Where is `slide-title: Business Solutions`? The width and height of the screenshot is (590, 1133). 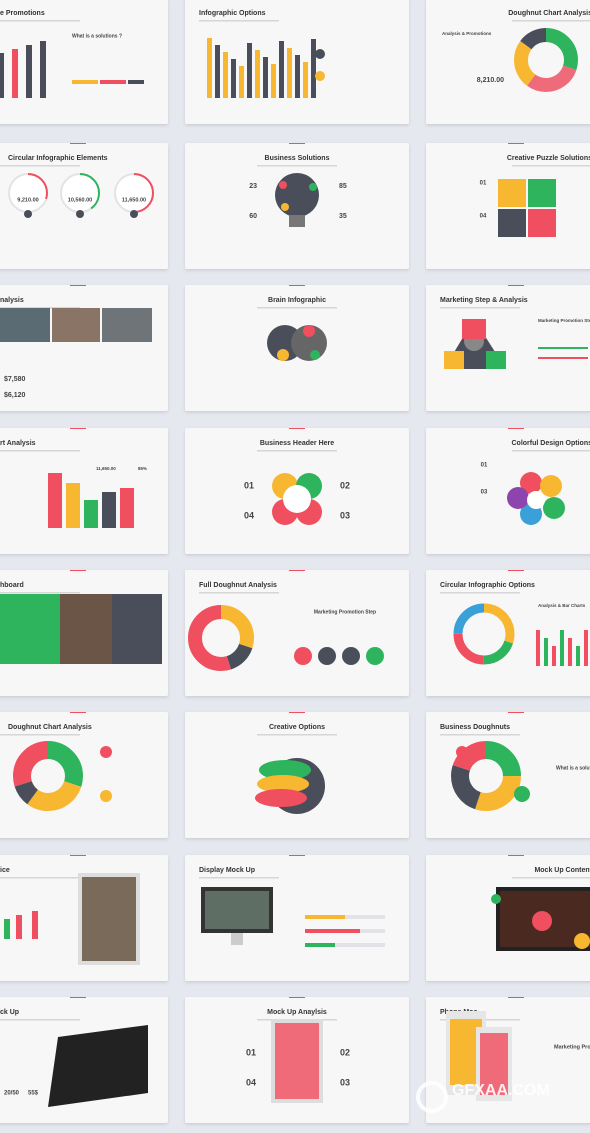
slide-title: Business Solutions is located at coordinates (297, 158).